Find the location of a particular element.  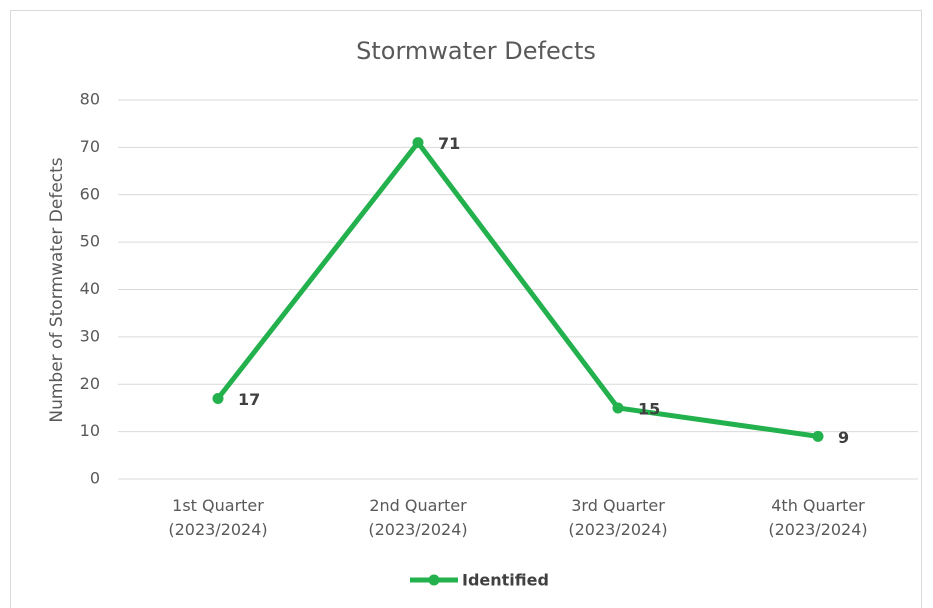

y-tick-label: 80 is located at coordinates (90, 99).